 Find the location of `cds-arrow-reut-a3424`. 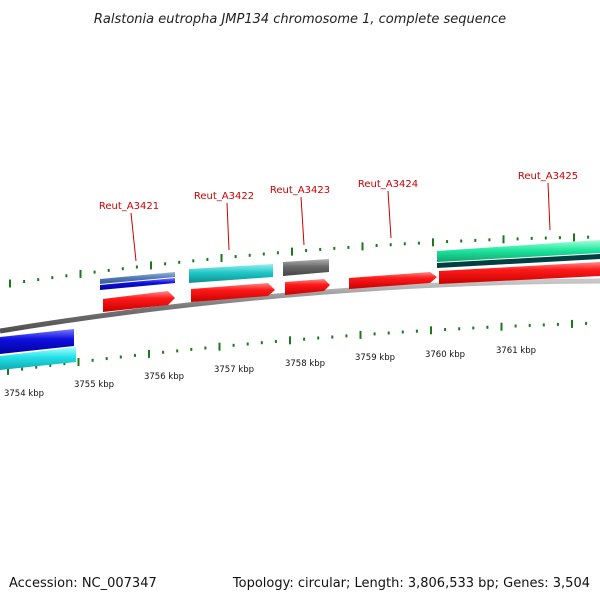

cds-arrow-reut-a3424 is located at coordinates (393, 280).